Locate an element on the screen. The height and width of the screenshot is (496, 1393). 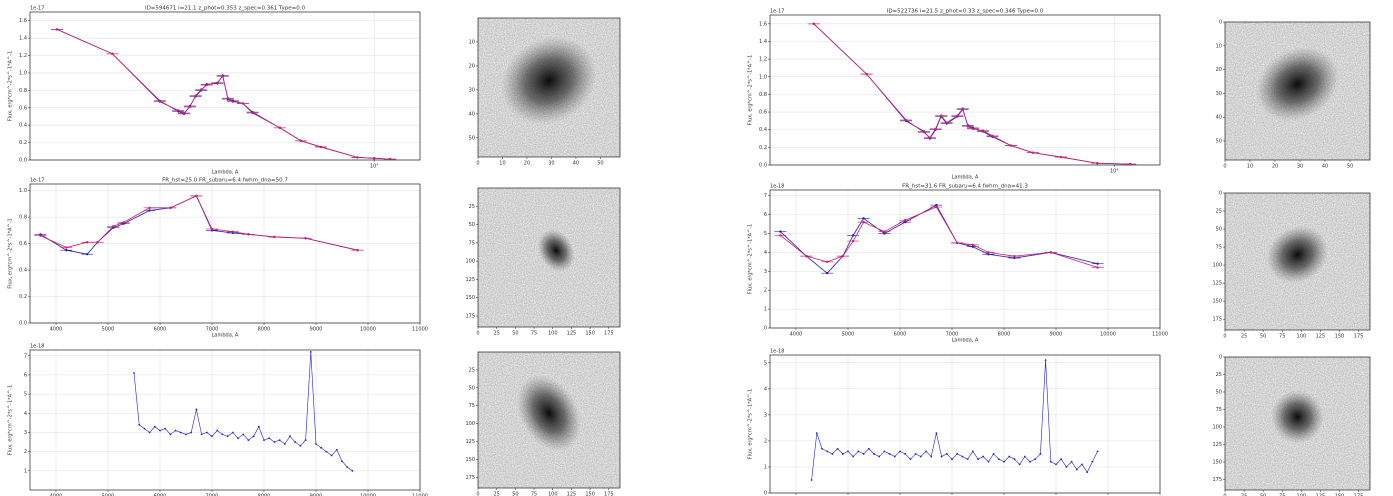
x-tick-label: 150 is located at coordinates (590, 334).